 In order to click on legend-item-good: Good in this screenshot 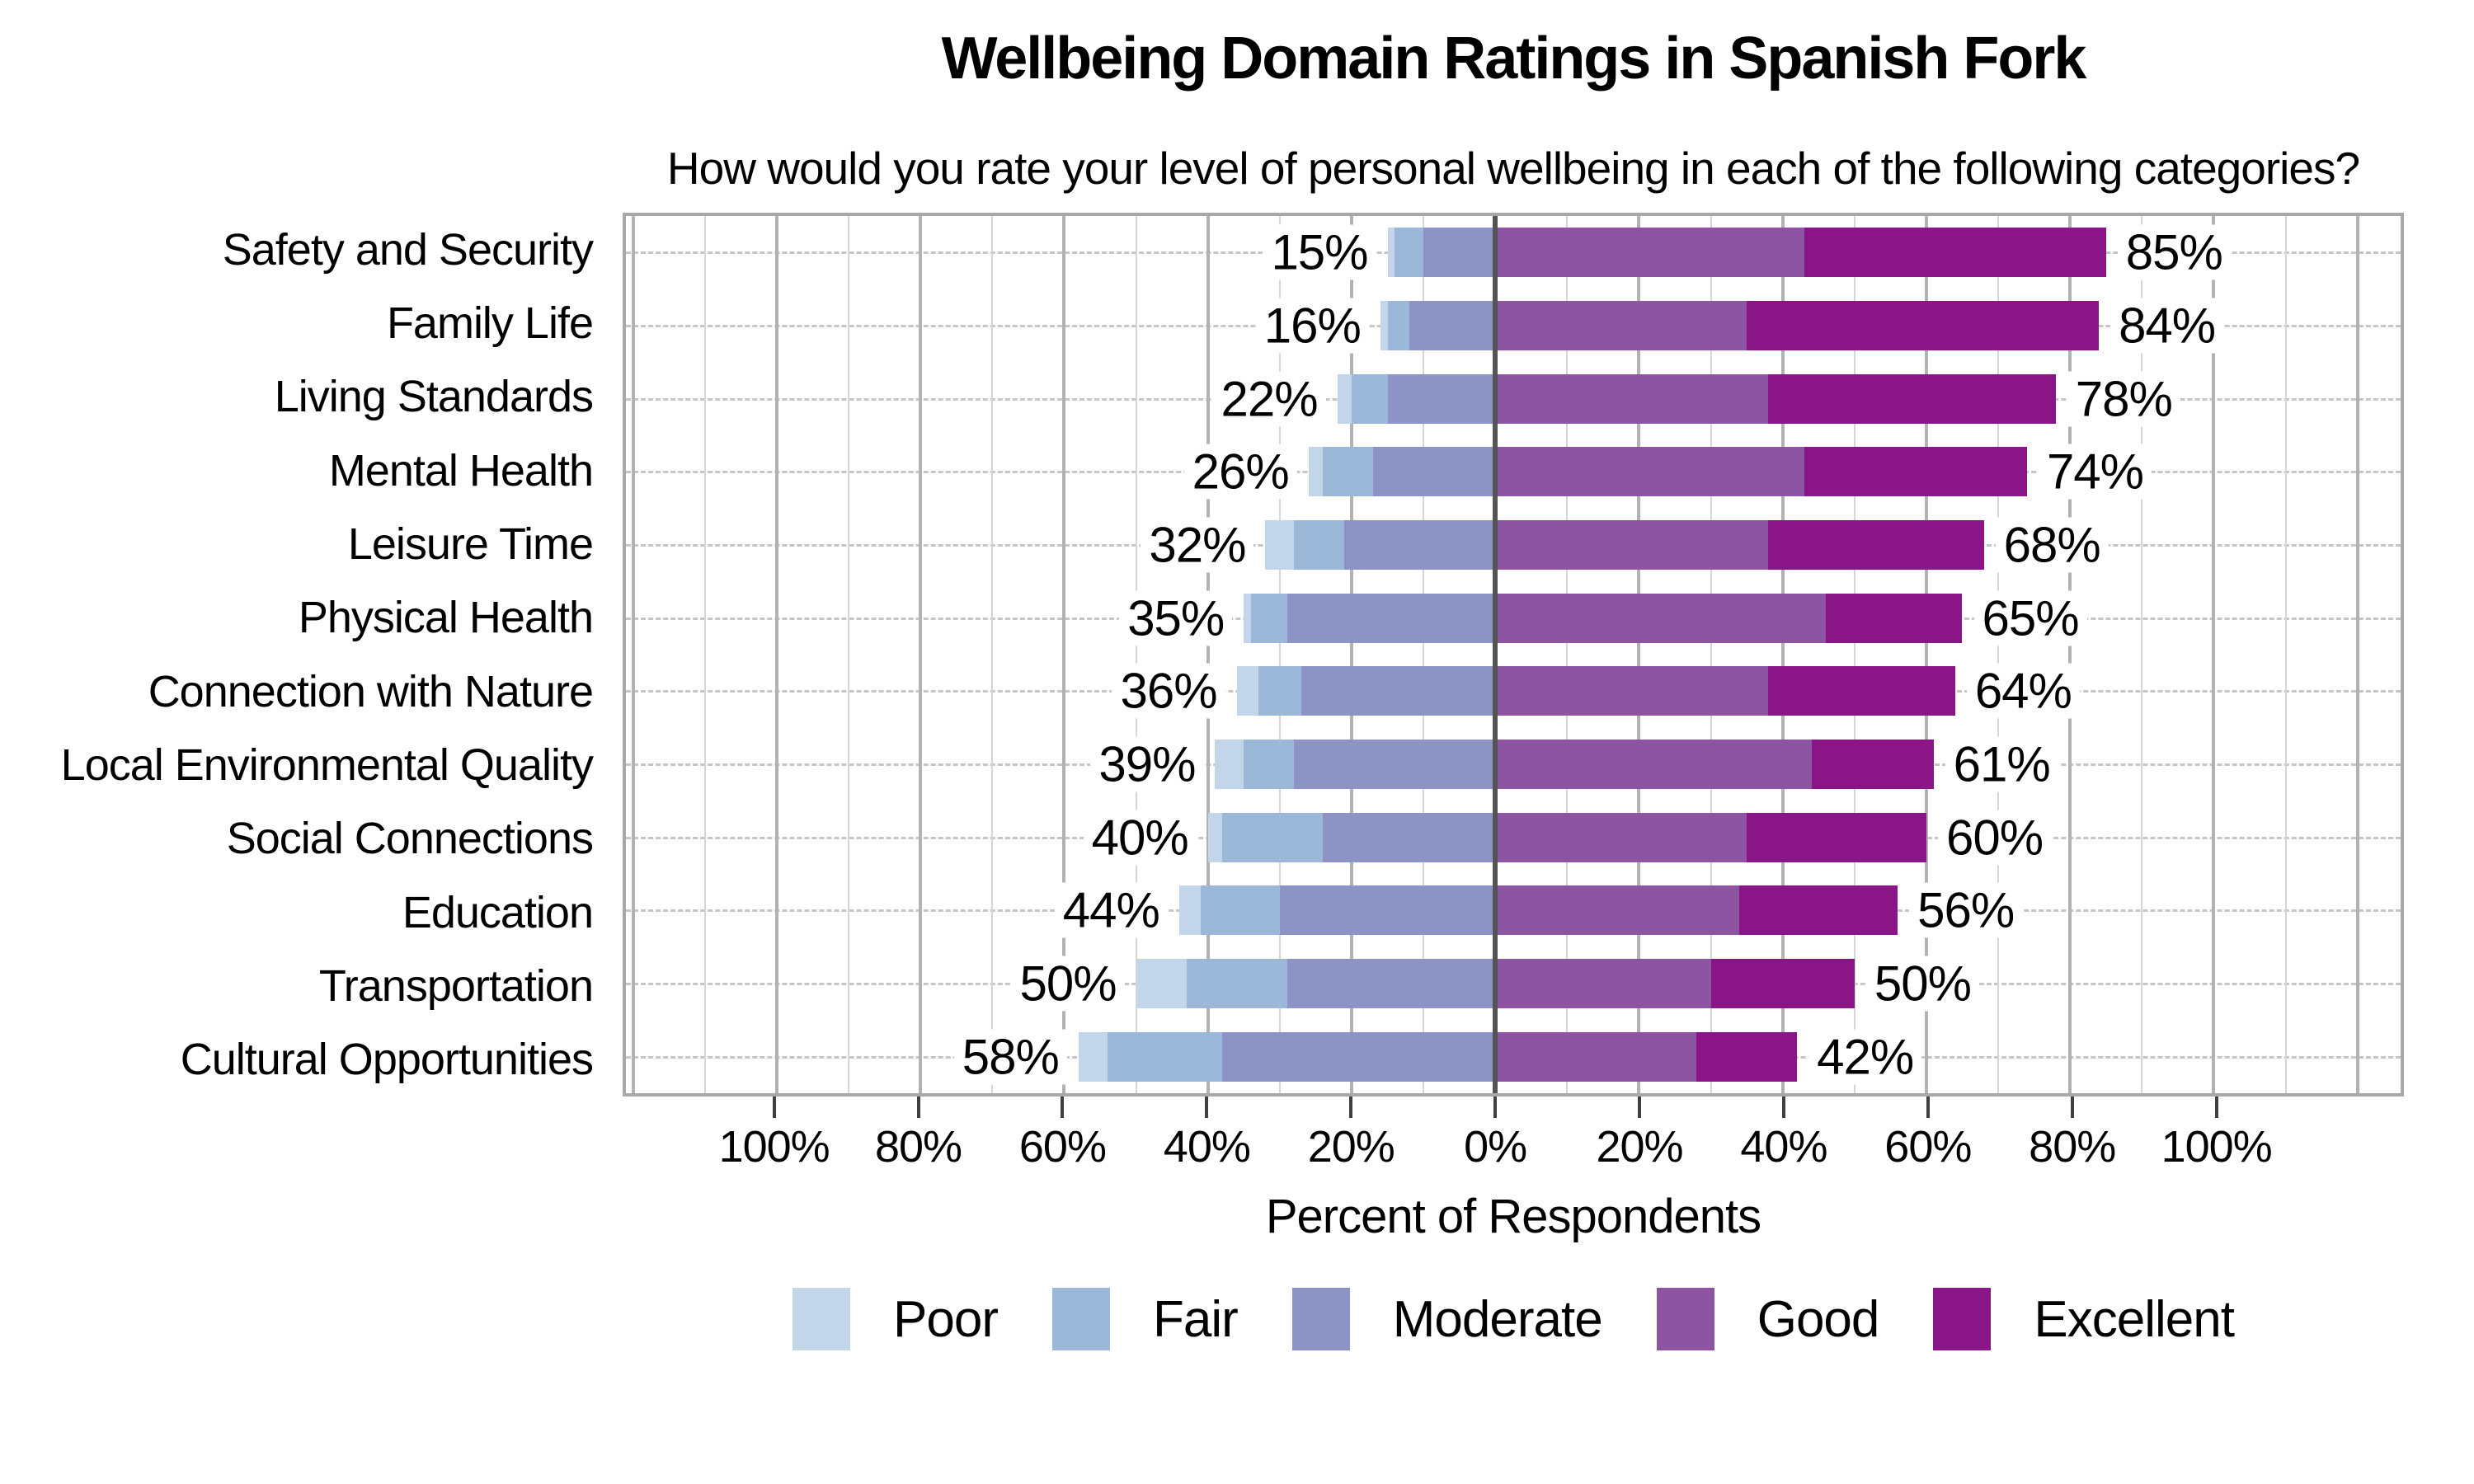, I will do `click(1768, 1319)`.